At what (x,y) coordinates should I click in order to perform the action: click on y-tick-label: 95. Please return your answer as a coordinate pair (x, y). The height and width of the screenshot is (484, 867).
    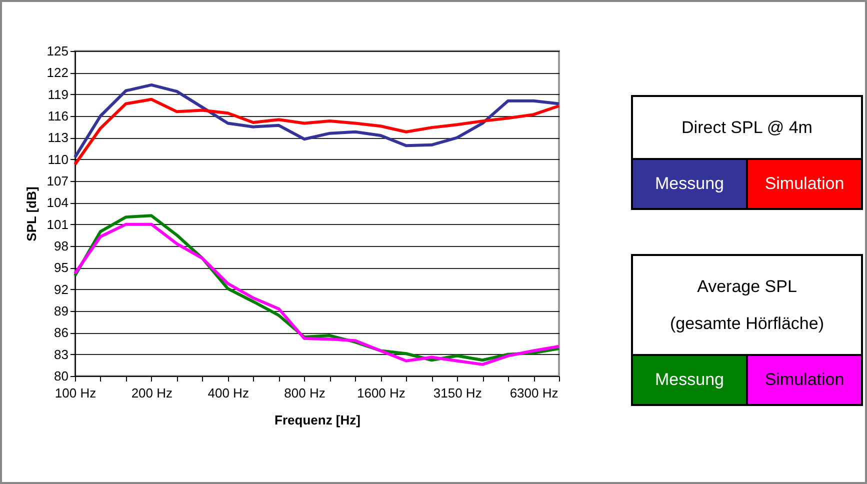
    Looking at the image, I should click on (61, 268).